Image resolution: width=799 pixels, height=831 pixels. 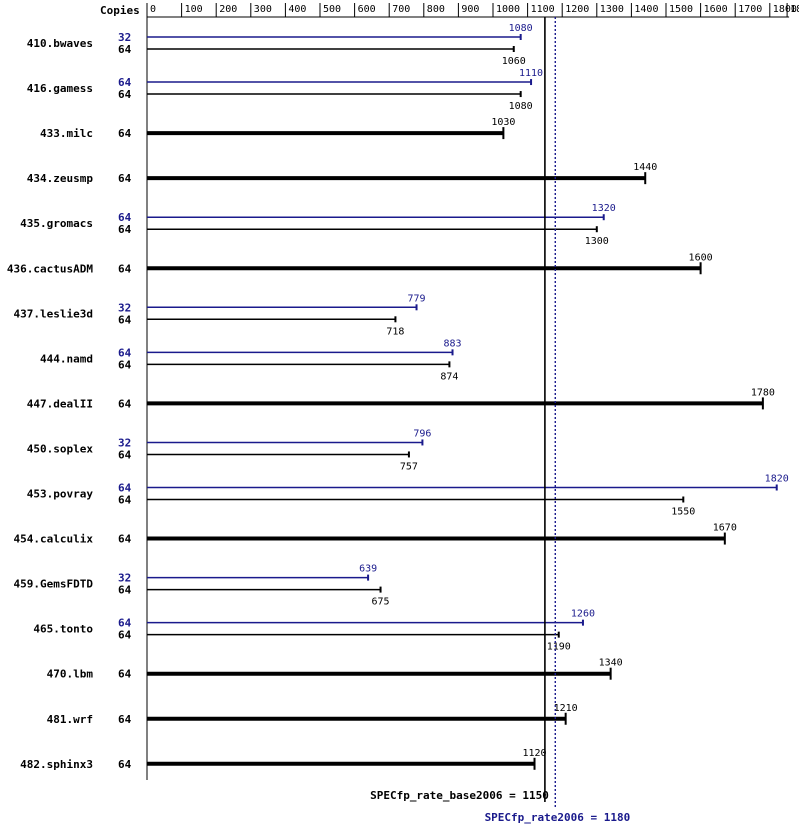 What do you see at coordinates (777, 479) in the screenshot?
I see `peak-value-label: 1820` at bounding box center [777, 479].